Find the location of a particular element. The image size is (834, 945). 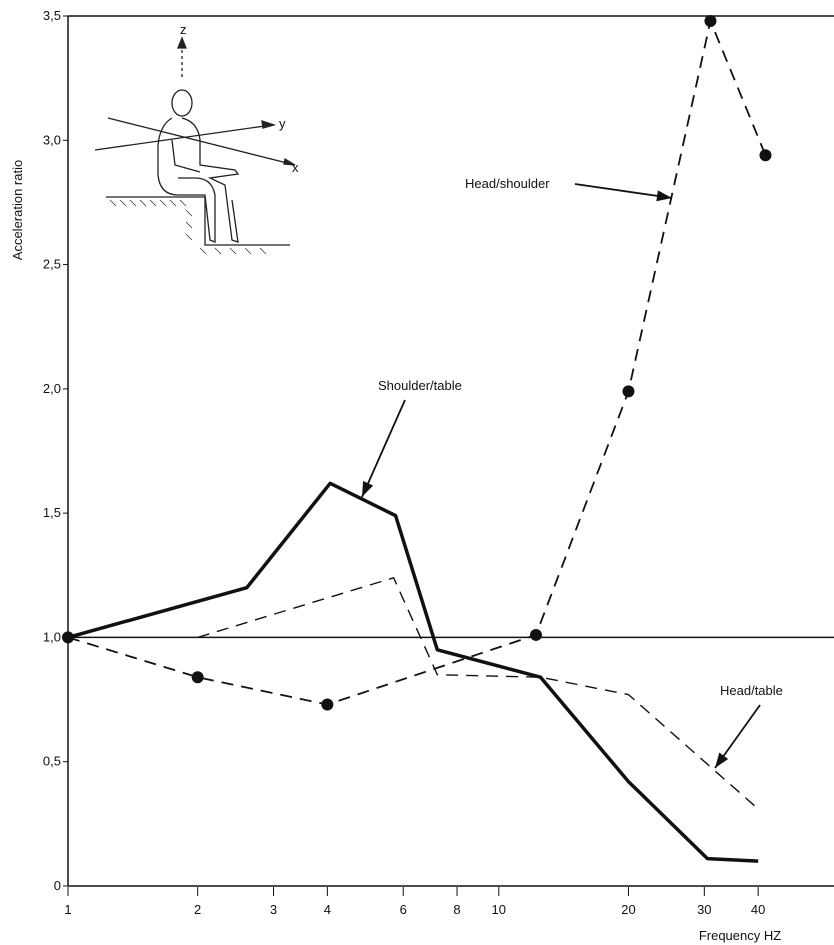

y-tick-label: 2,5 is located at coordinates (52, 264).